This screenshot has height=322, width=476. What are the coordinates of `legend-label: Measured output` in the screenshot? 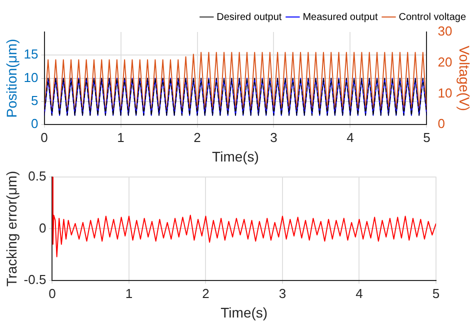 It's located at (340, 17).